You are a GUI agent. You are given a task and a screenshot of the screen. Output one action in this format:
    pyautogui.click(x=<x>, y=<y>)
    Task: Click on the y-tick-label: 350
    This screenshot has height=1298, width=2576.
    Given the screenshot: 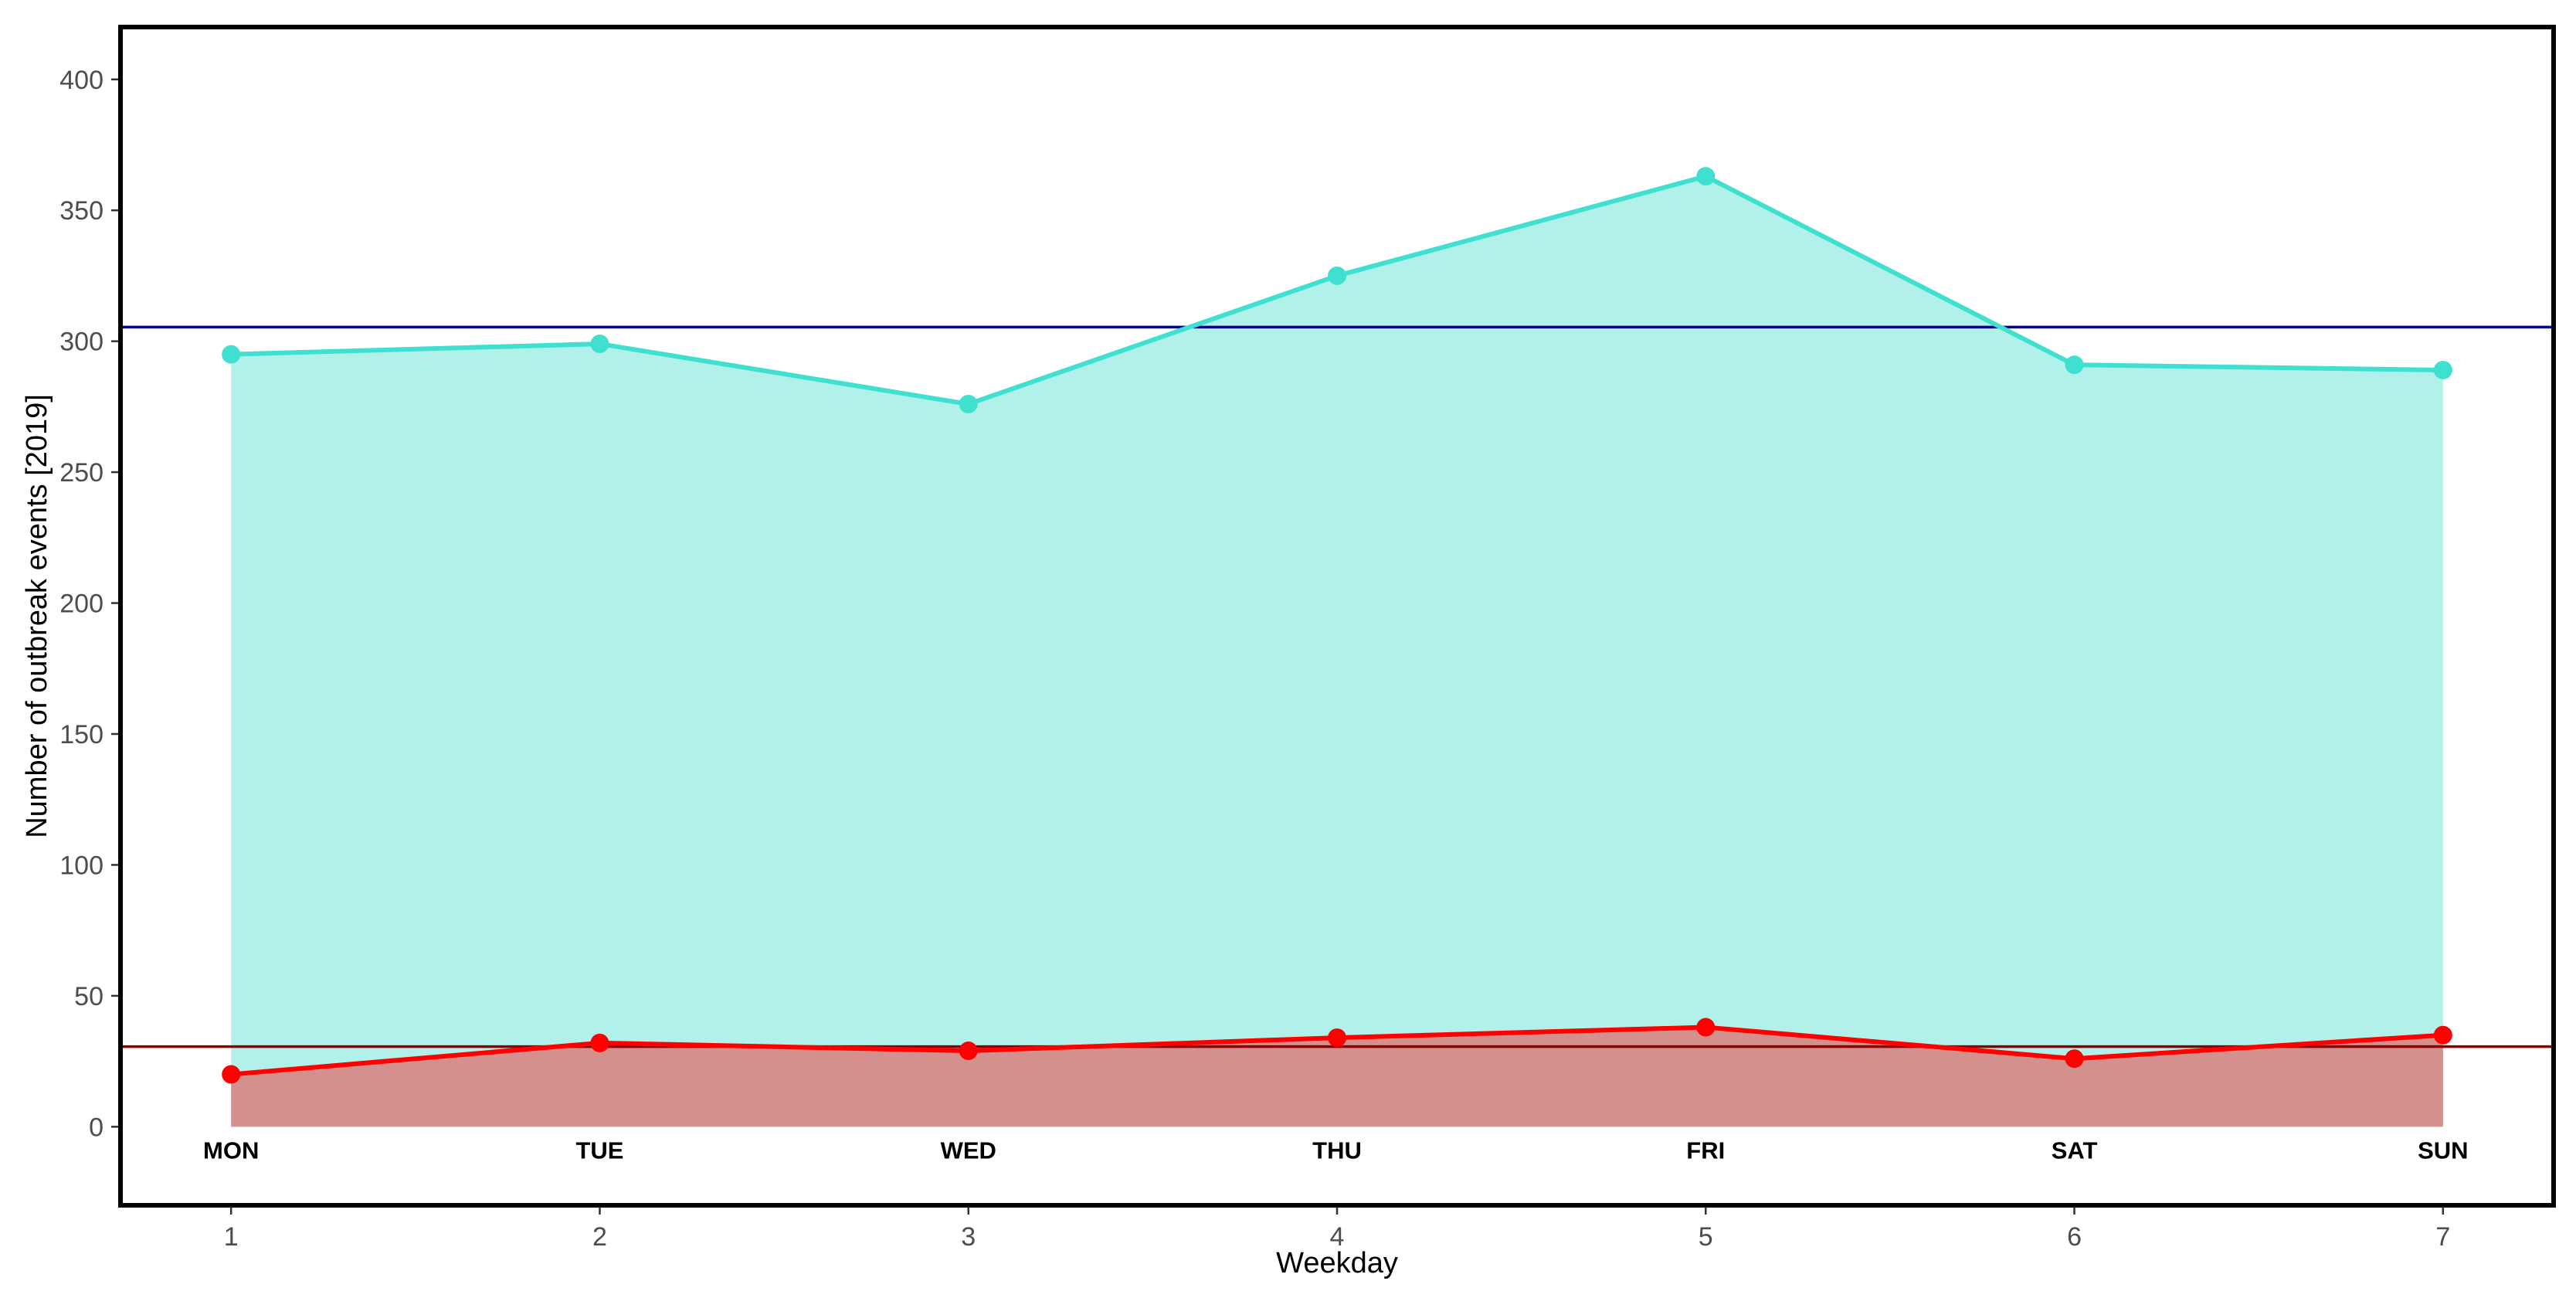 What is the action you would take?
    pyautogui.click(x=81, y=211)
    